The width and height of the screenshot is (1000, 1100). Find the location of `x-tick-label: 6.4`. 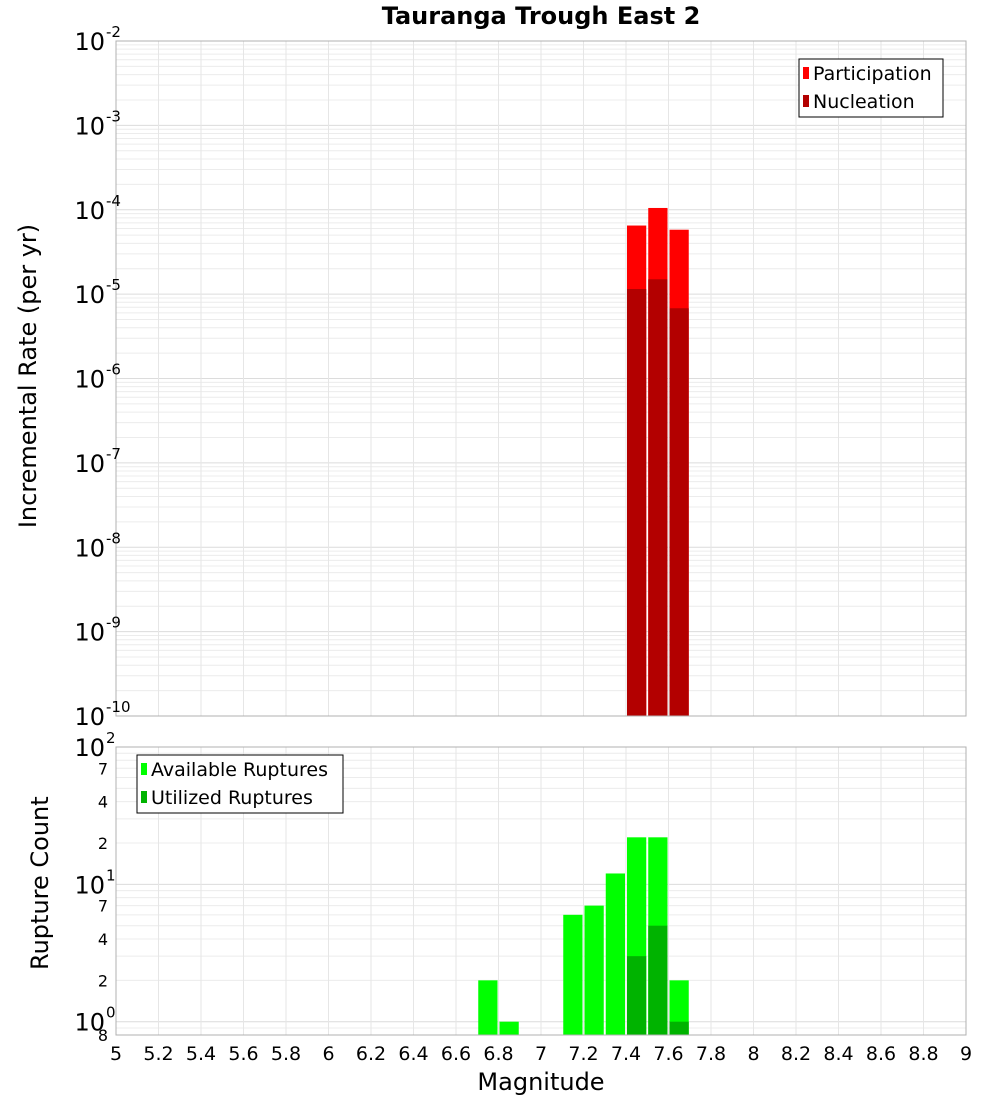

x-tick-label: 6.4 is located at coordinates (413, 1054).